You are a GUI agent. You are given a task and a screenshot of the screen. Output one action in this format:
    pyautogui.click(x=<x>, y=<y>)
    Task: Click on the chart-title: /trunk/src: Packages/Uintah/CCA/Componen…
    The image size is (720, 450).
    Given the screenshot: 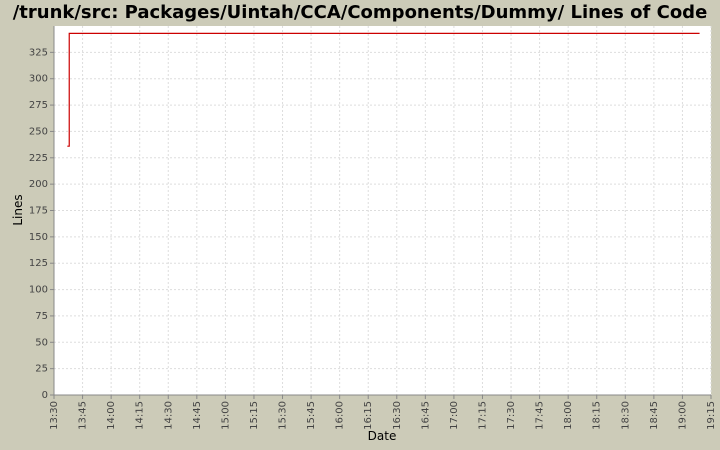 What is the action you would take?
    pyautogui.click(x=360, y=12)
    